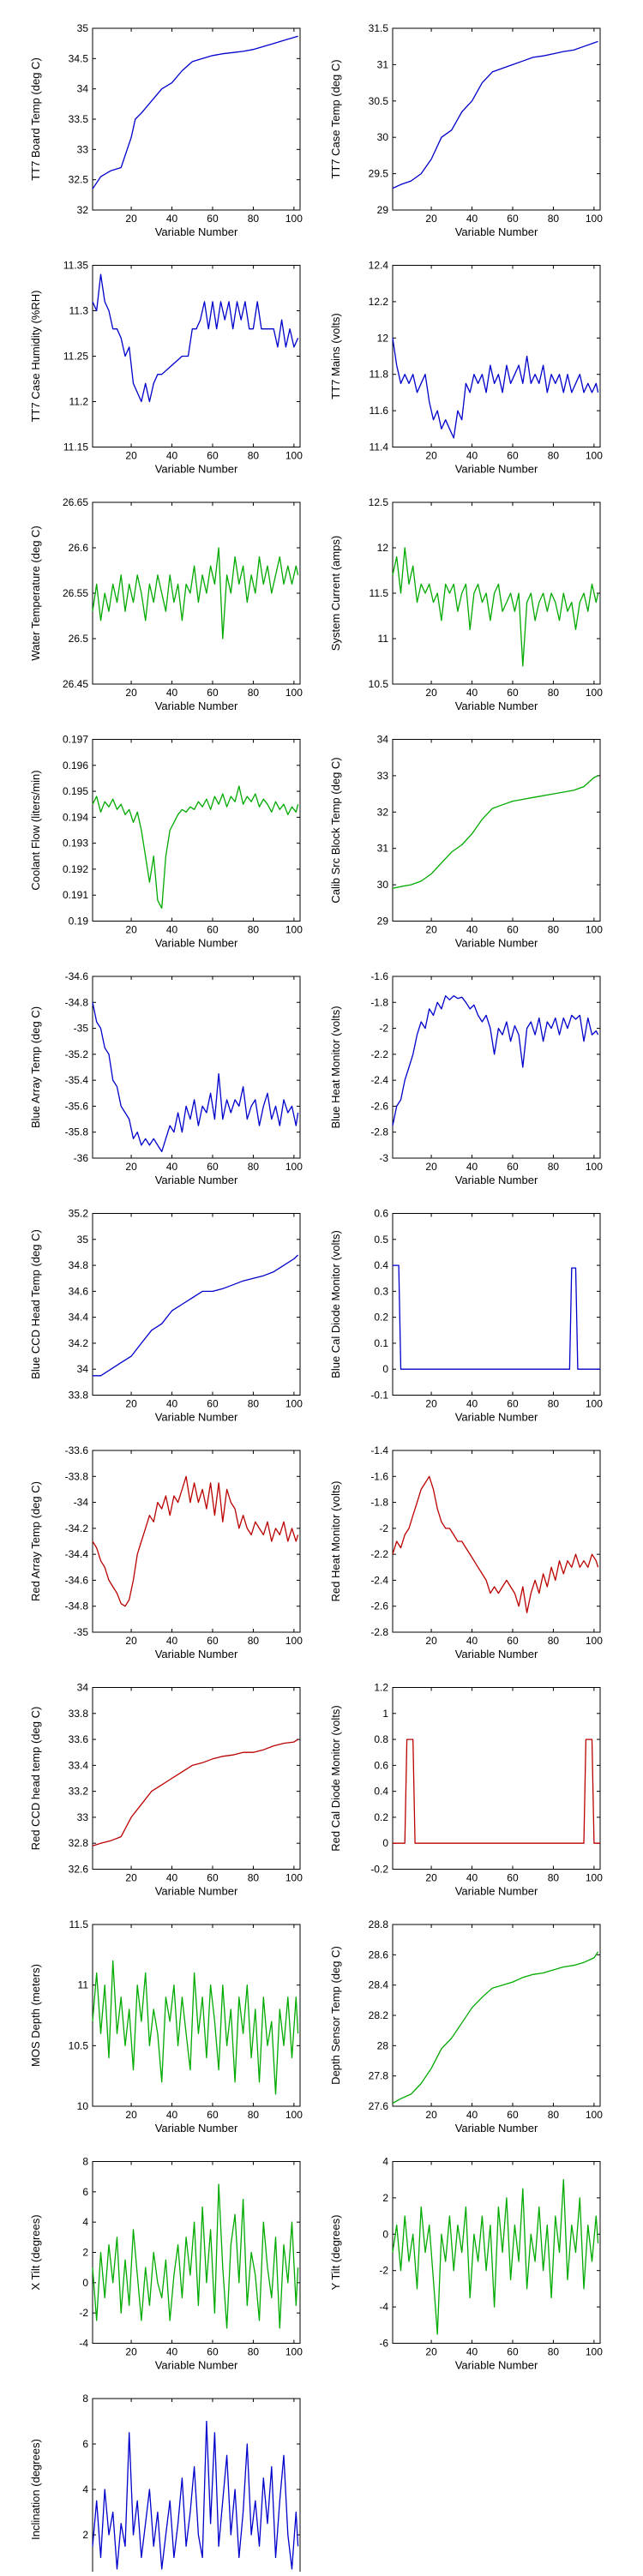 The width and height of the screenshot is (643, 2576). Describe the element at coordinates (75, 791) in the screenshot. I see `y-tick-label: 0.195` at that location.